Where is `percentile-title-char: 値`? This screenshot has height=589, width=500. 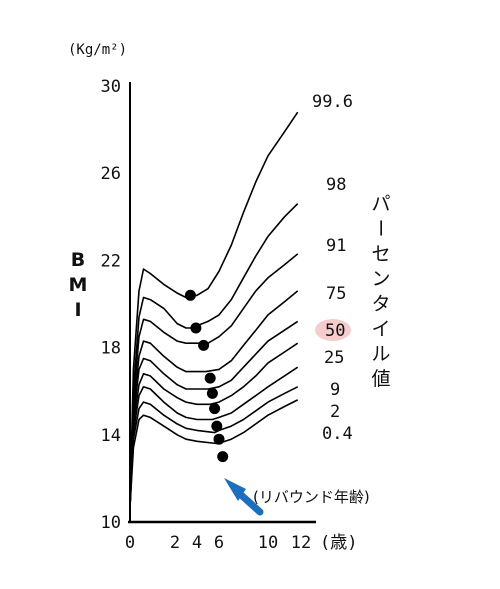 percentile-title-char: 値 is located at coordinates (380, 379).